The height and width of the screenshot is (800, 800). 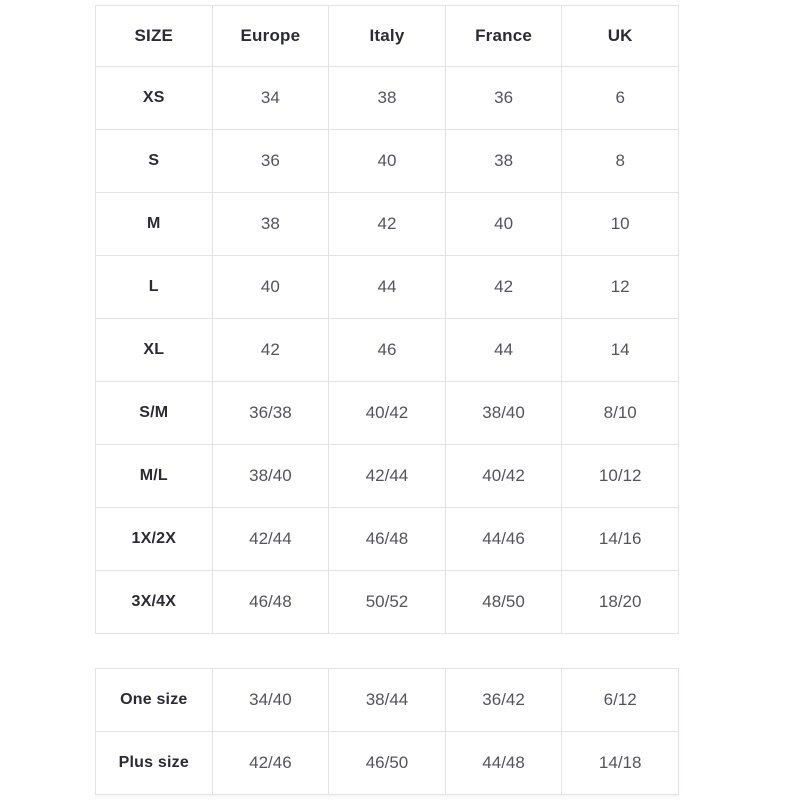 I want to click on table-row: S/M 36/38 40/42 38/40 8/10, so click(x=387, y=413).